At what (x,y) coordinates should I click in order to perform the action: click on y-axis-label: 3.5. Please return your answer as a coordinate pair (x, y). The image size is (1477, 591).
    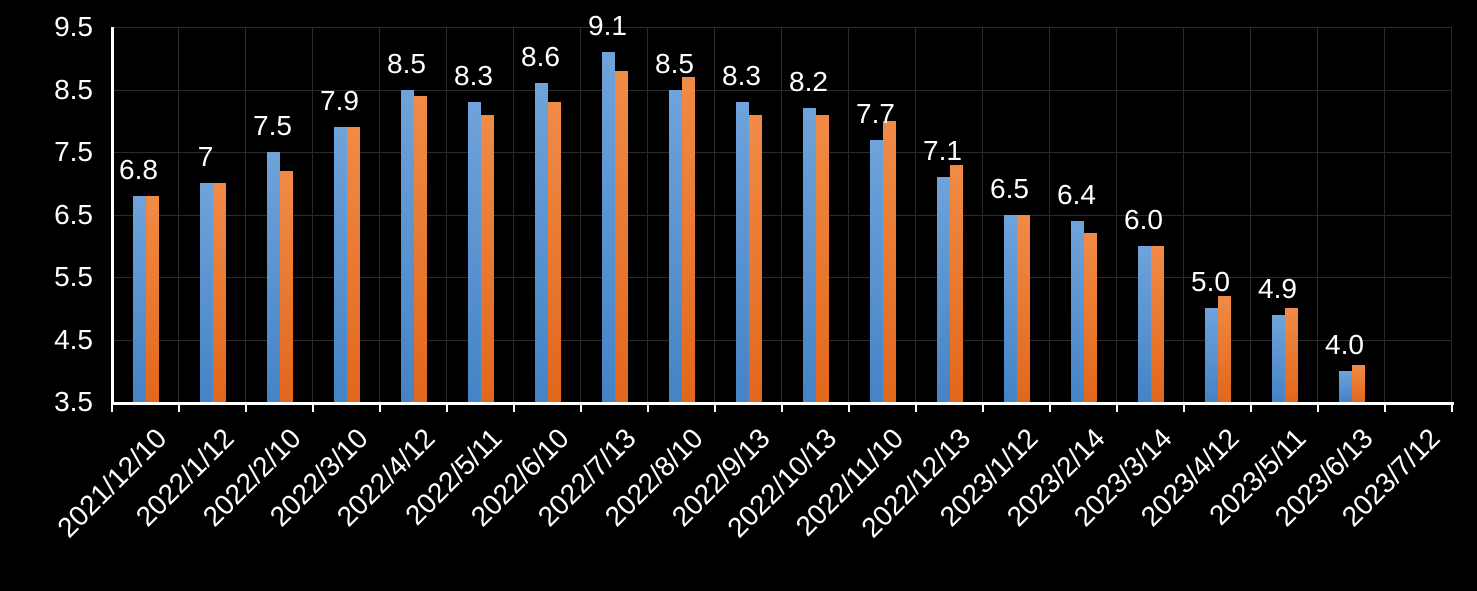
    Looking at the image, I should click on (73, 401).